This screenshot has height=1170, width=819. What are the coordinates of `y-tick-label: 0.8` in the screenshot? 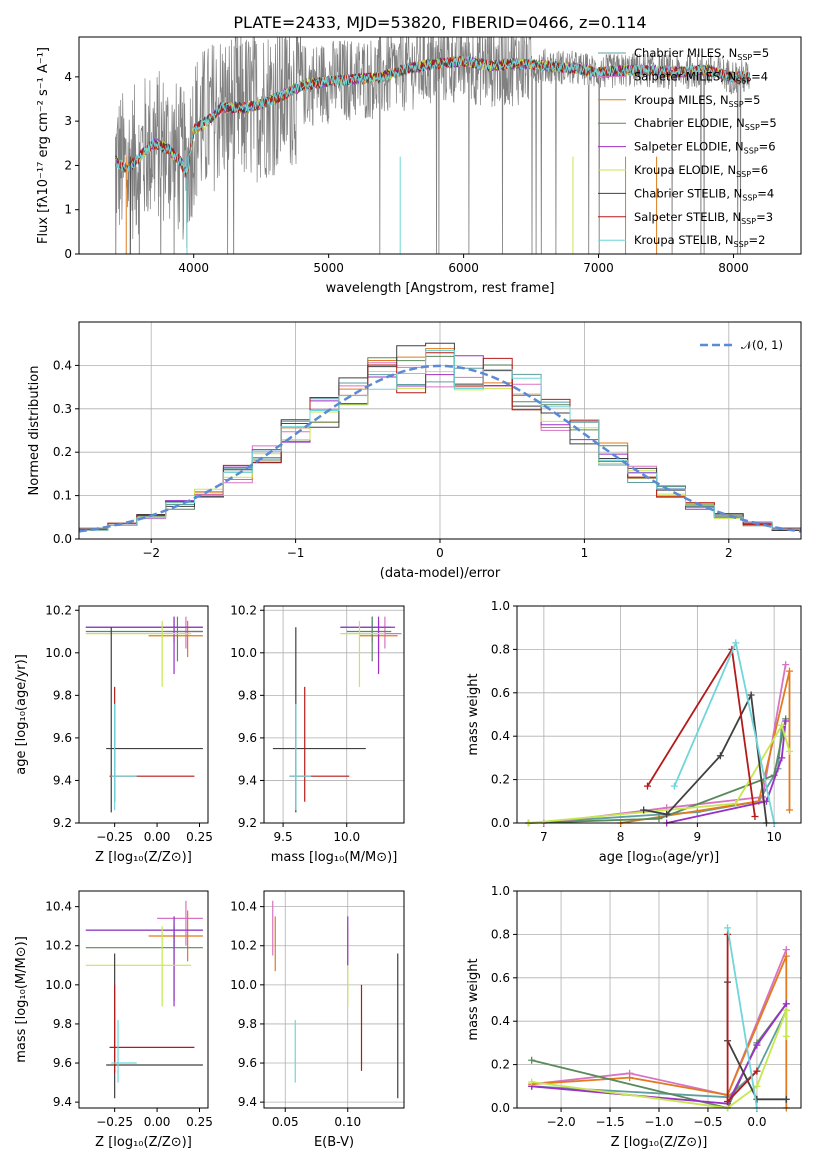 It's located at (500, 934).